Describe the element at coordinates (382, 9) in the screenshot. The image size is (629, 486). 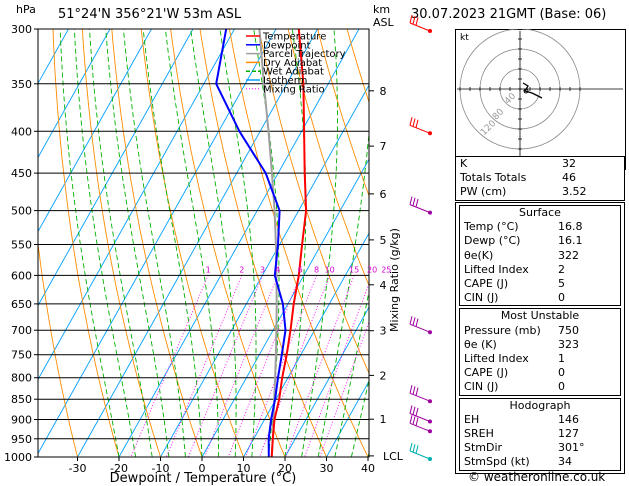
I see `km-unit-label: km` at that location.